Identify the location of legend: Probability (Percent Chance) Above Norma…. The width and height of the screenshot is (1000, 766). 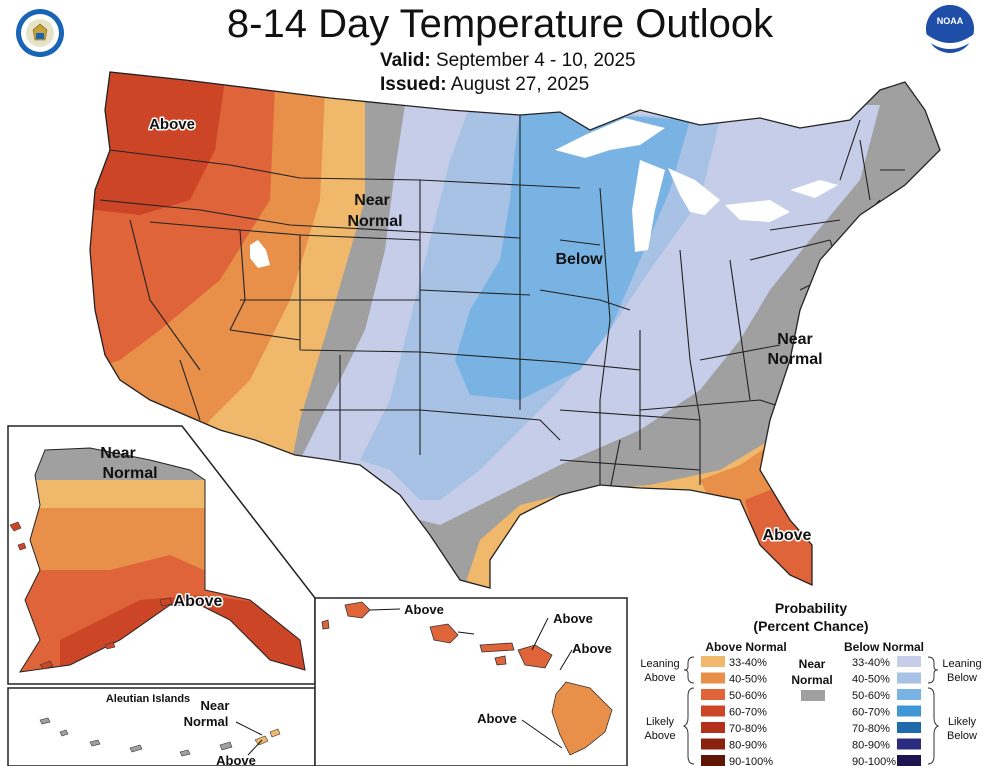
(811, 683).